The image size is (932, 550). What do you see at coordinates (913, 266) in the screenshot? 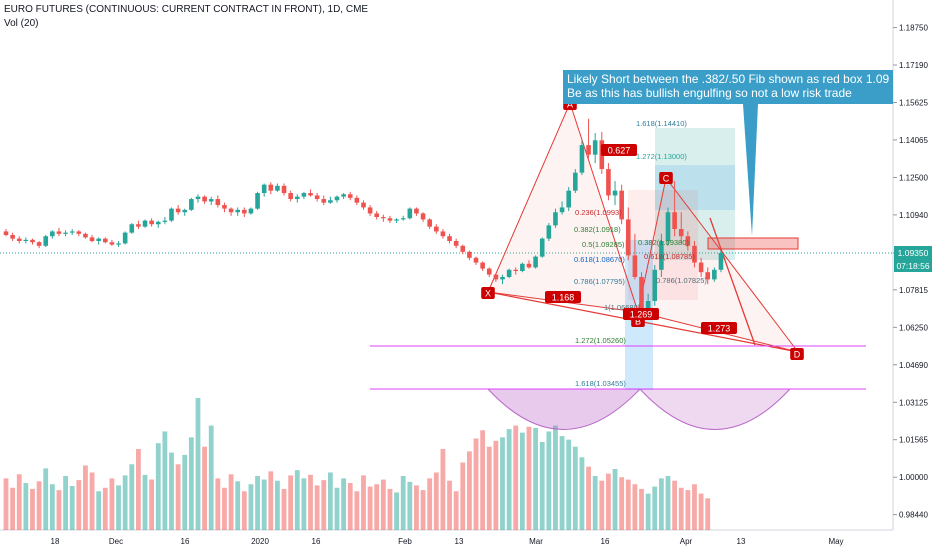
I see `timer-badge-bg` at bounding box center [913, 266].